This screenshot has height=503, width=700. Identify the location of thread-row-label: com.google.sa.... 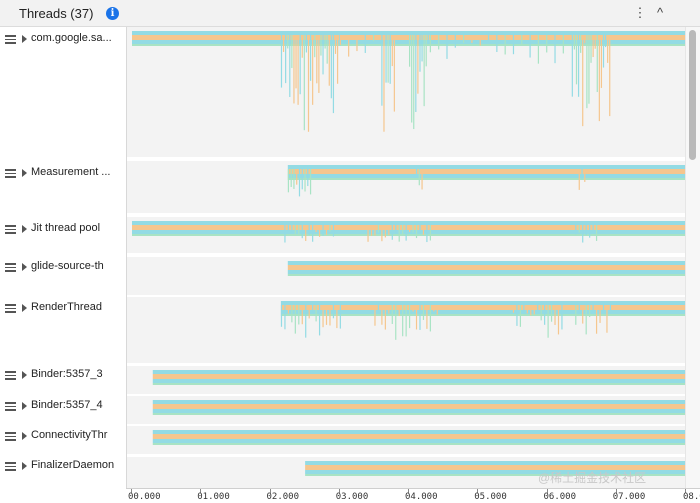
(63, 40).